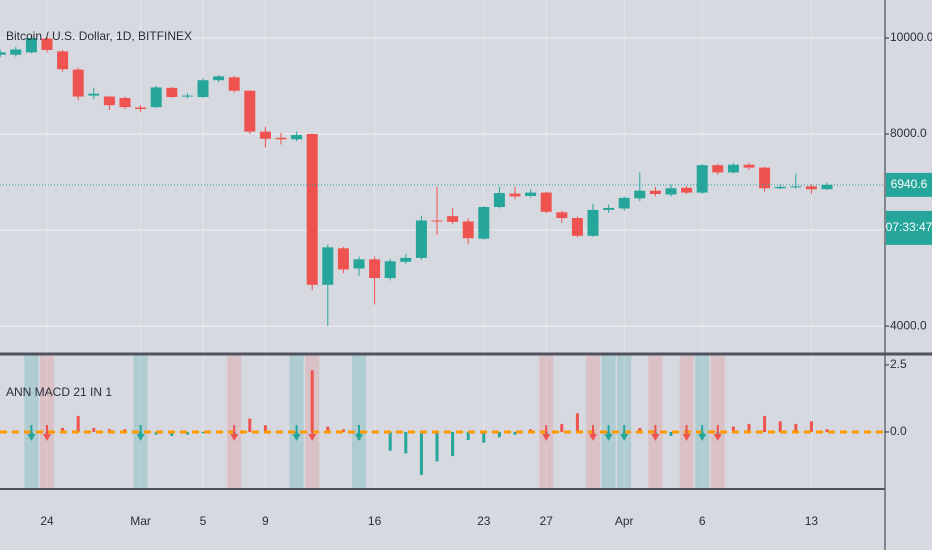 Image resolution: width=932 pixels, height=550 pixels. Describe the element at coordinates (911, 37) in the screenshot. I see `y-tick-label: 10000.0` at that location.